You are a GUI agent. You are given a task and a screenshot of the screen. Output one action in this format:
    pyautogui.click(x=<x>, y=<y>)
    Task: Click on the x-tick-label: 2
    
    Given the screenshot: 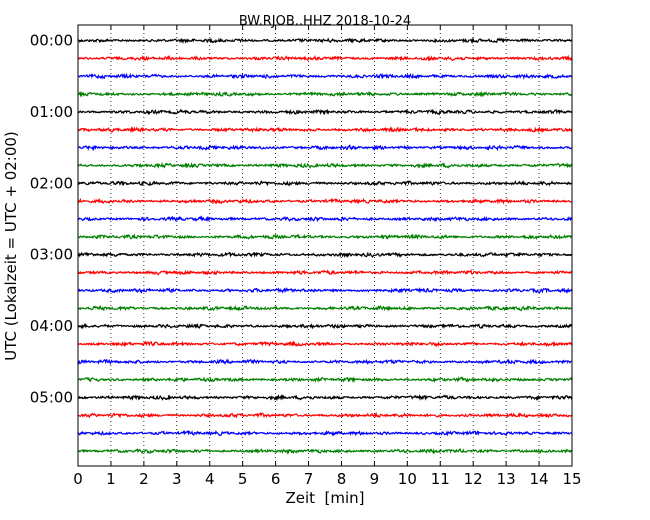 What is the action you would take?
    pyautogui.click(x=144, y=479)
    